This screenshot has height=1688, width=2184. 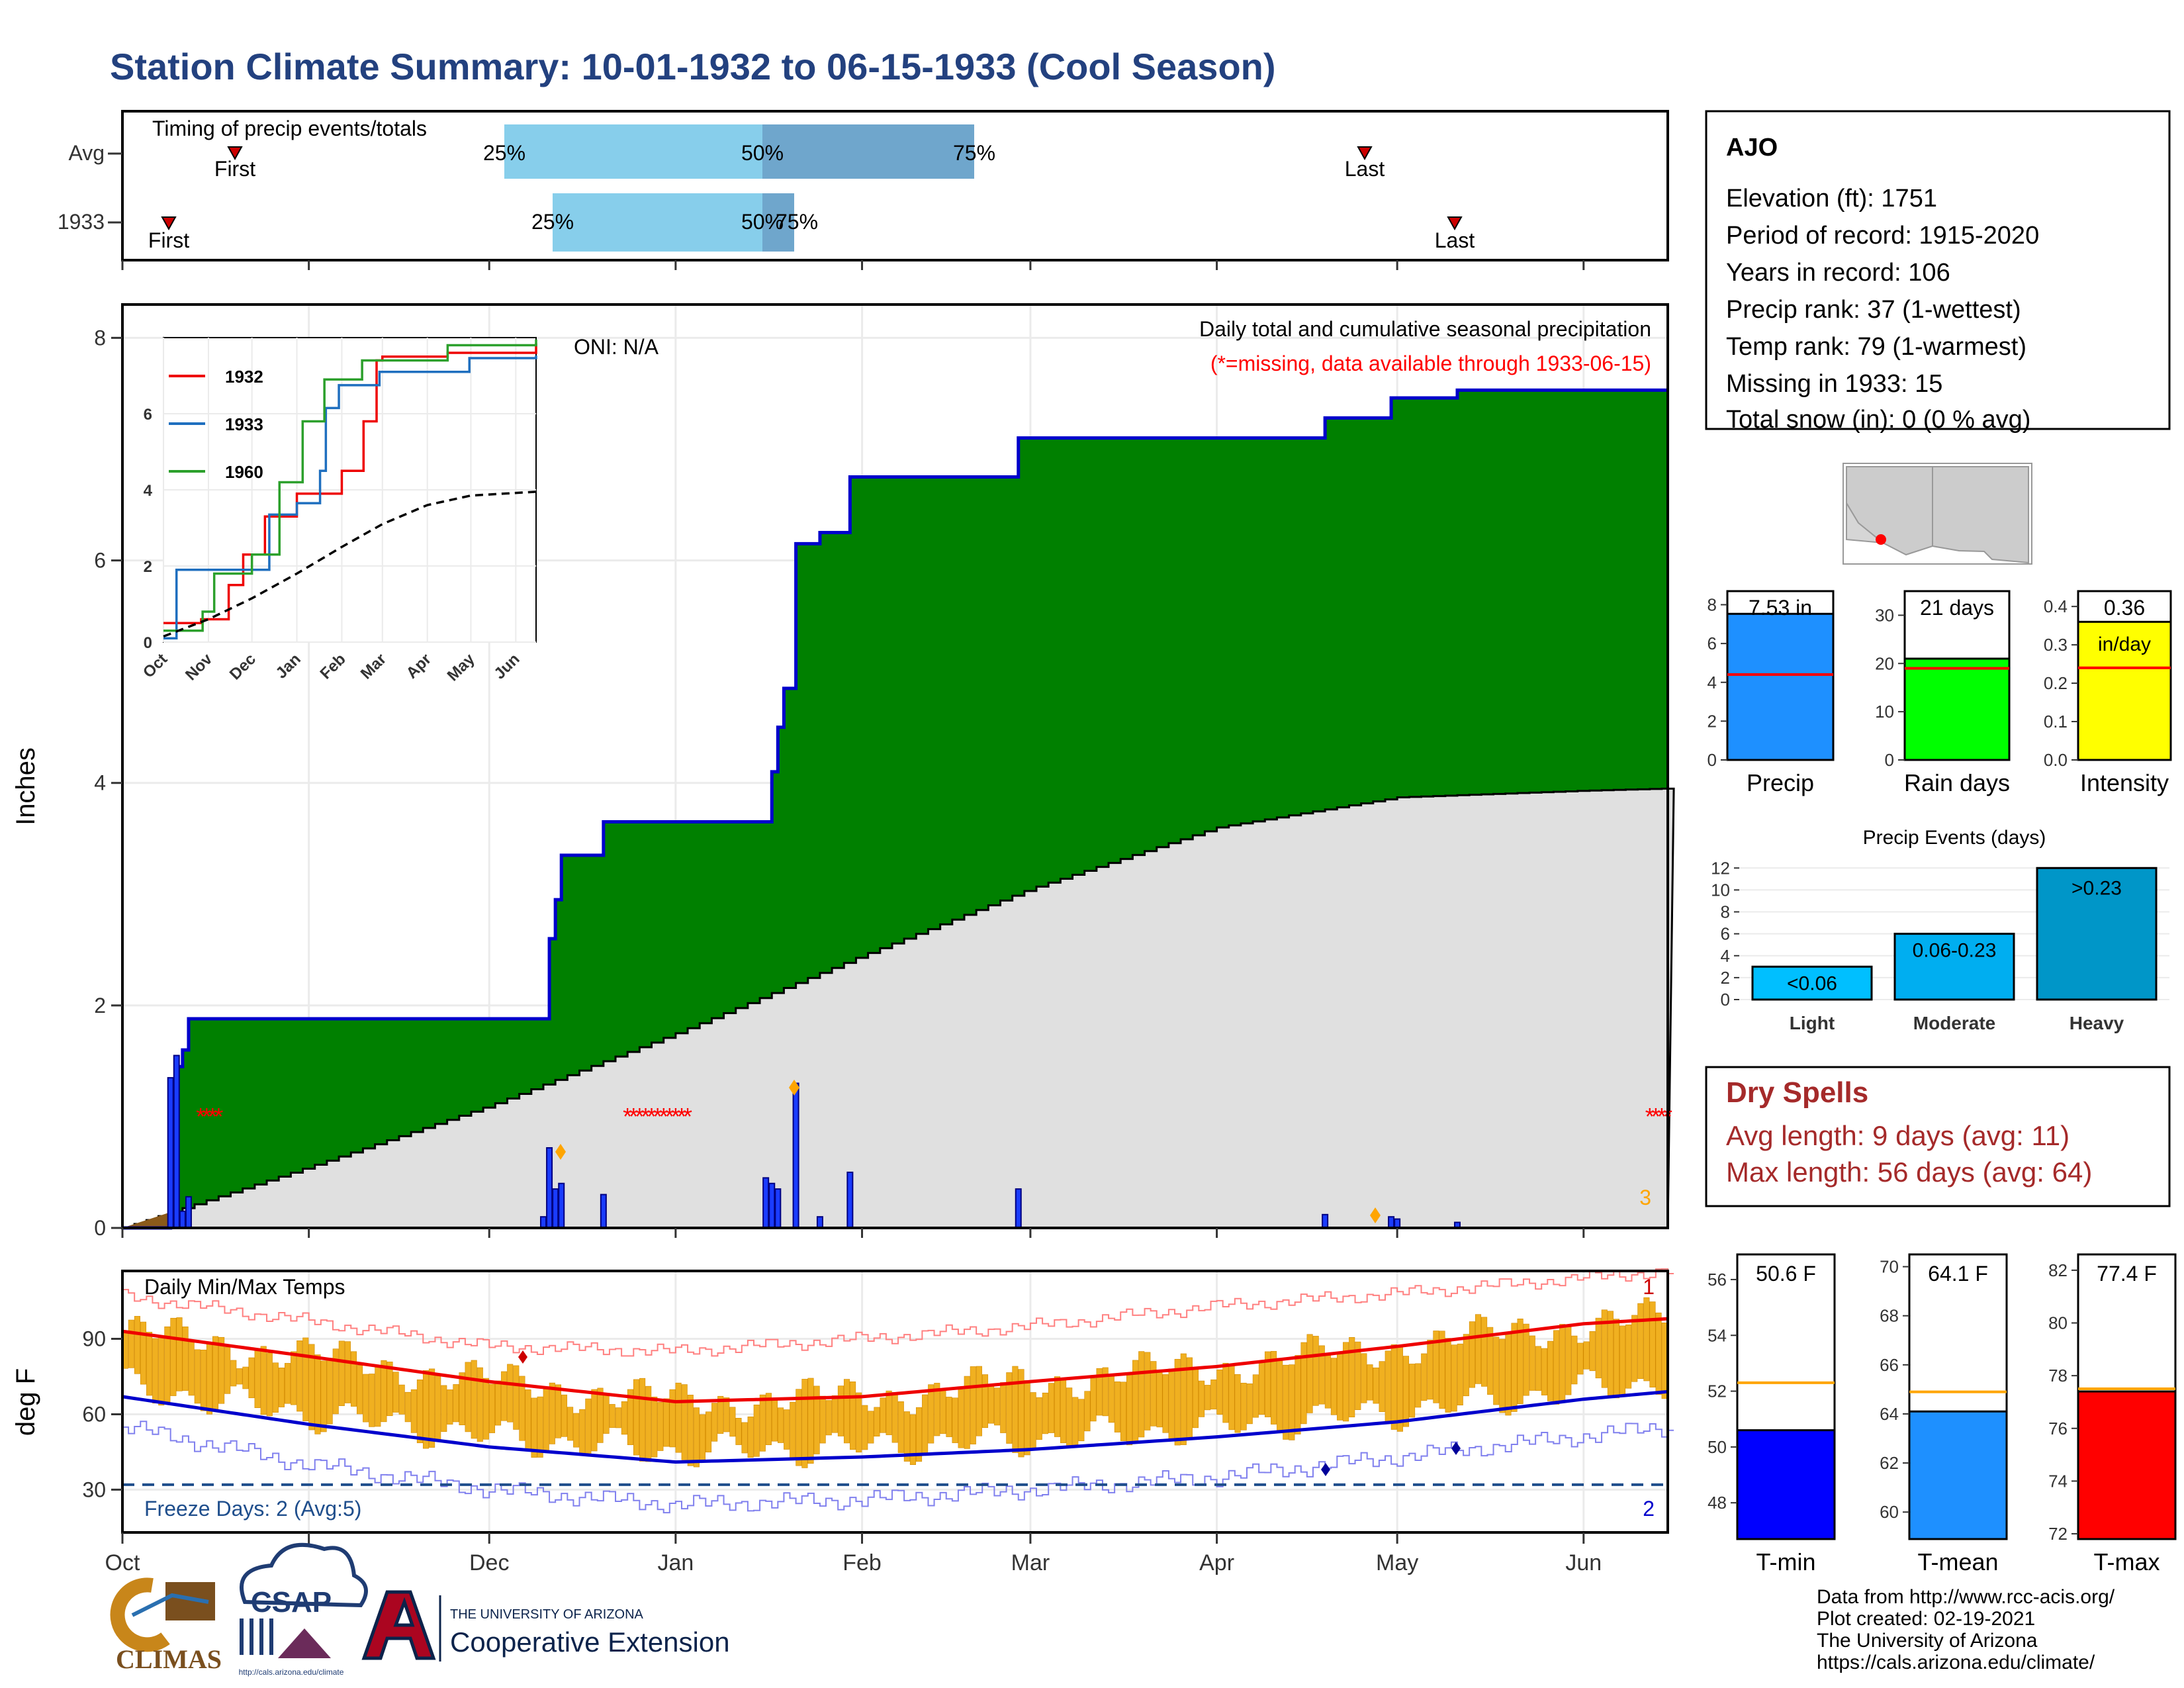 I want to click on daily-temp-range-bars, so click(x=895, y=1382).